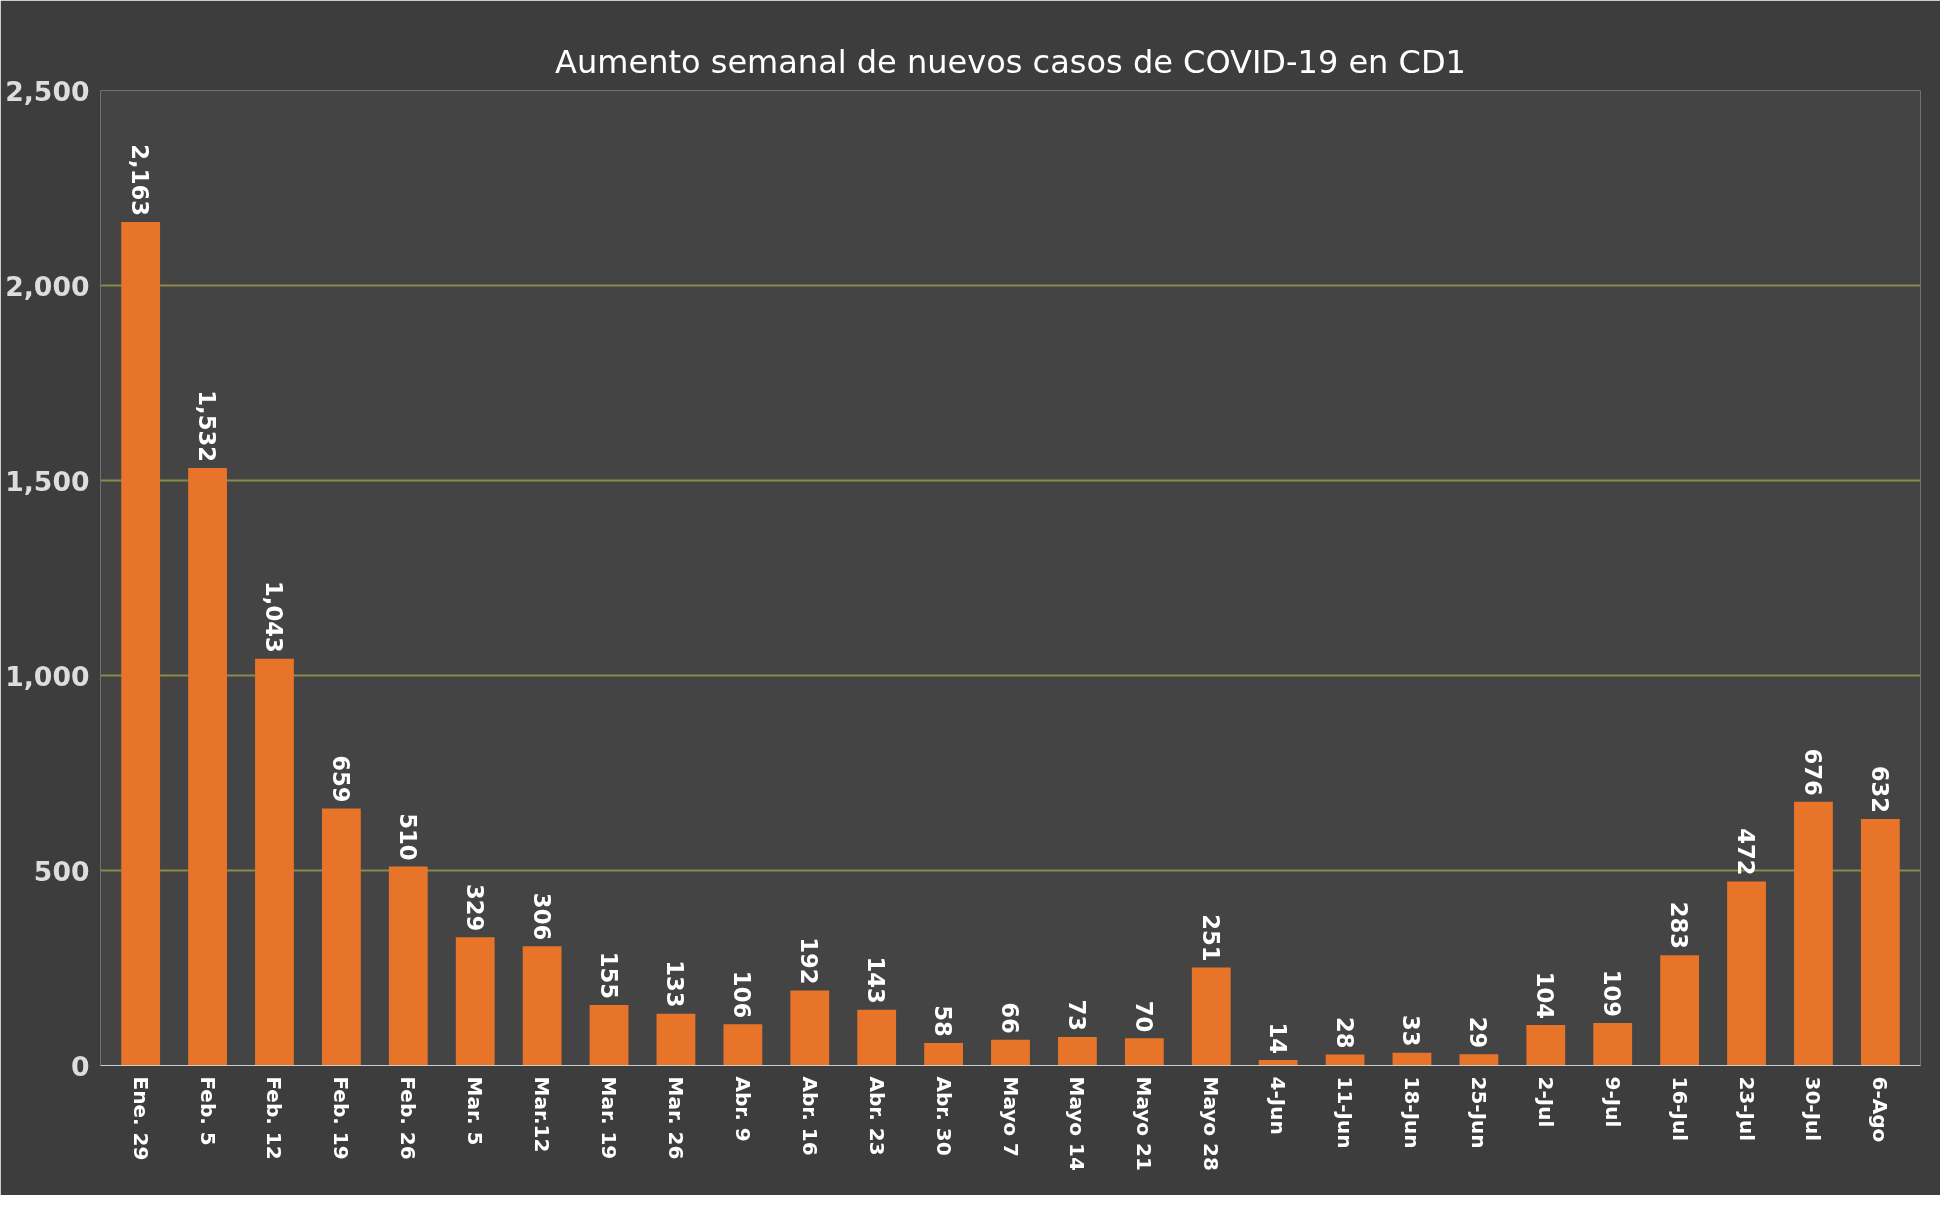 This screenshot has width=1952, height=1206. I want to click on x-tick-label: Mayo 7, so click(1010, 1116).